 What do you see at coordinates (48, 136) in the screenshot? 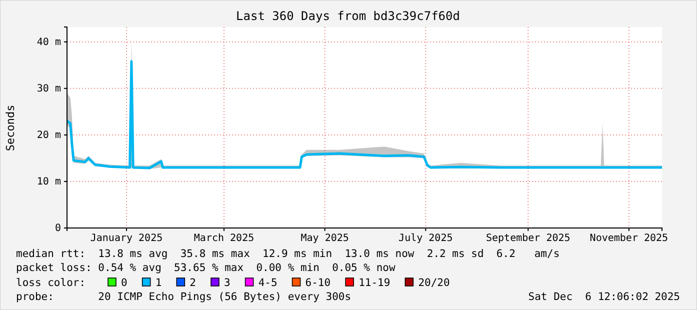
I see `y-tick-label: 20 m` at bounding box center [48, 136].